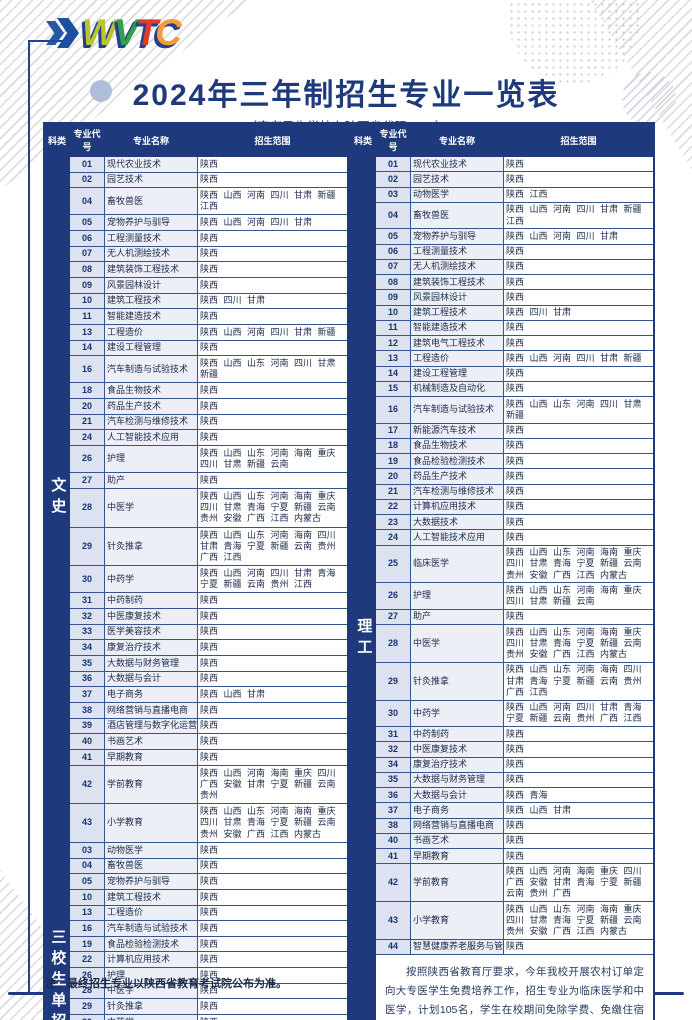 The height and width of the screenshot is (1020, 692). I want to click on major-name: 助产, so click(457, 617).